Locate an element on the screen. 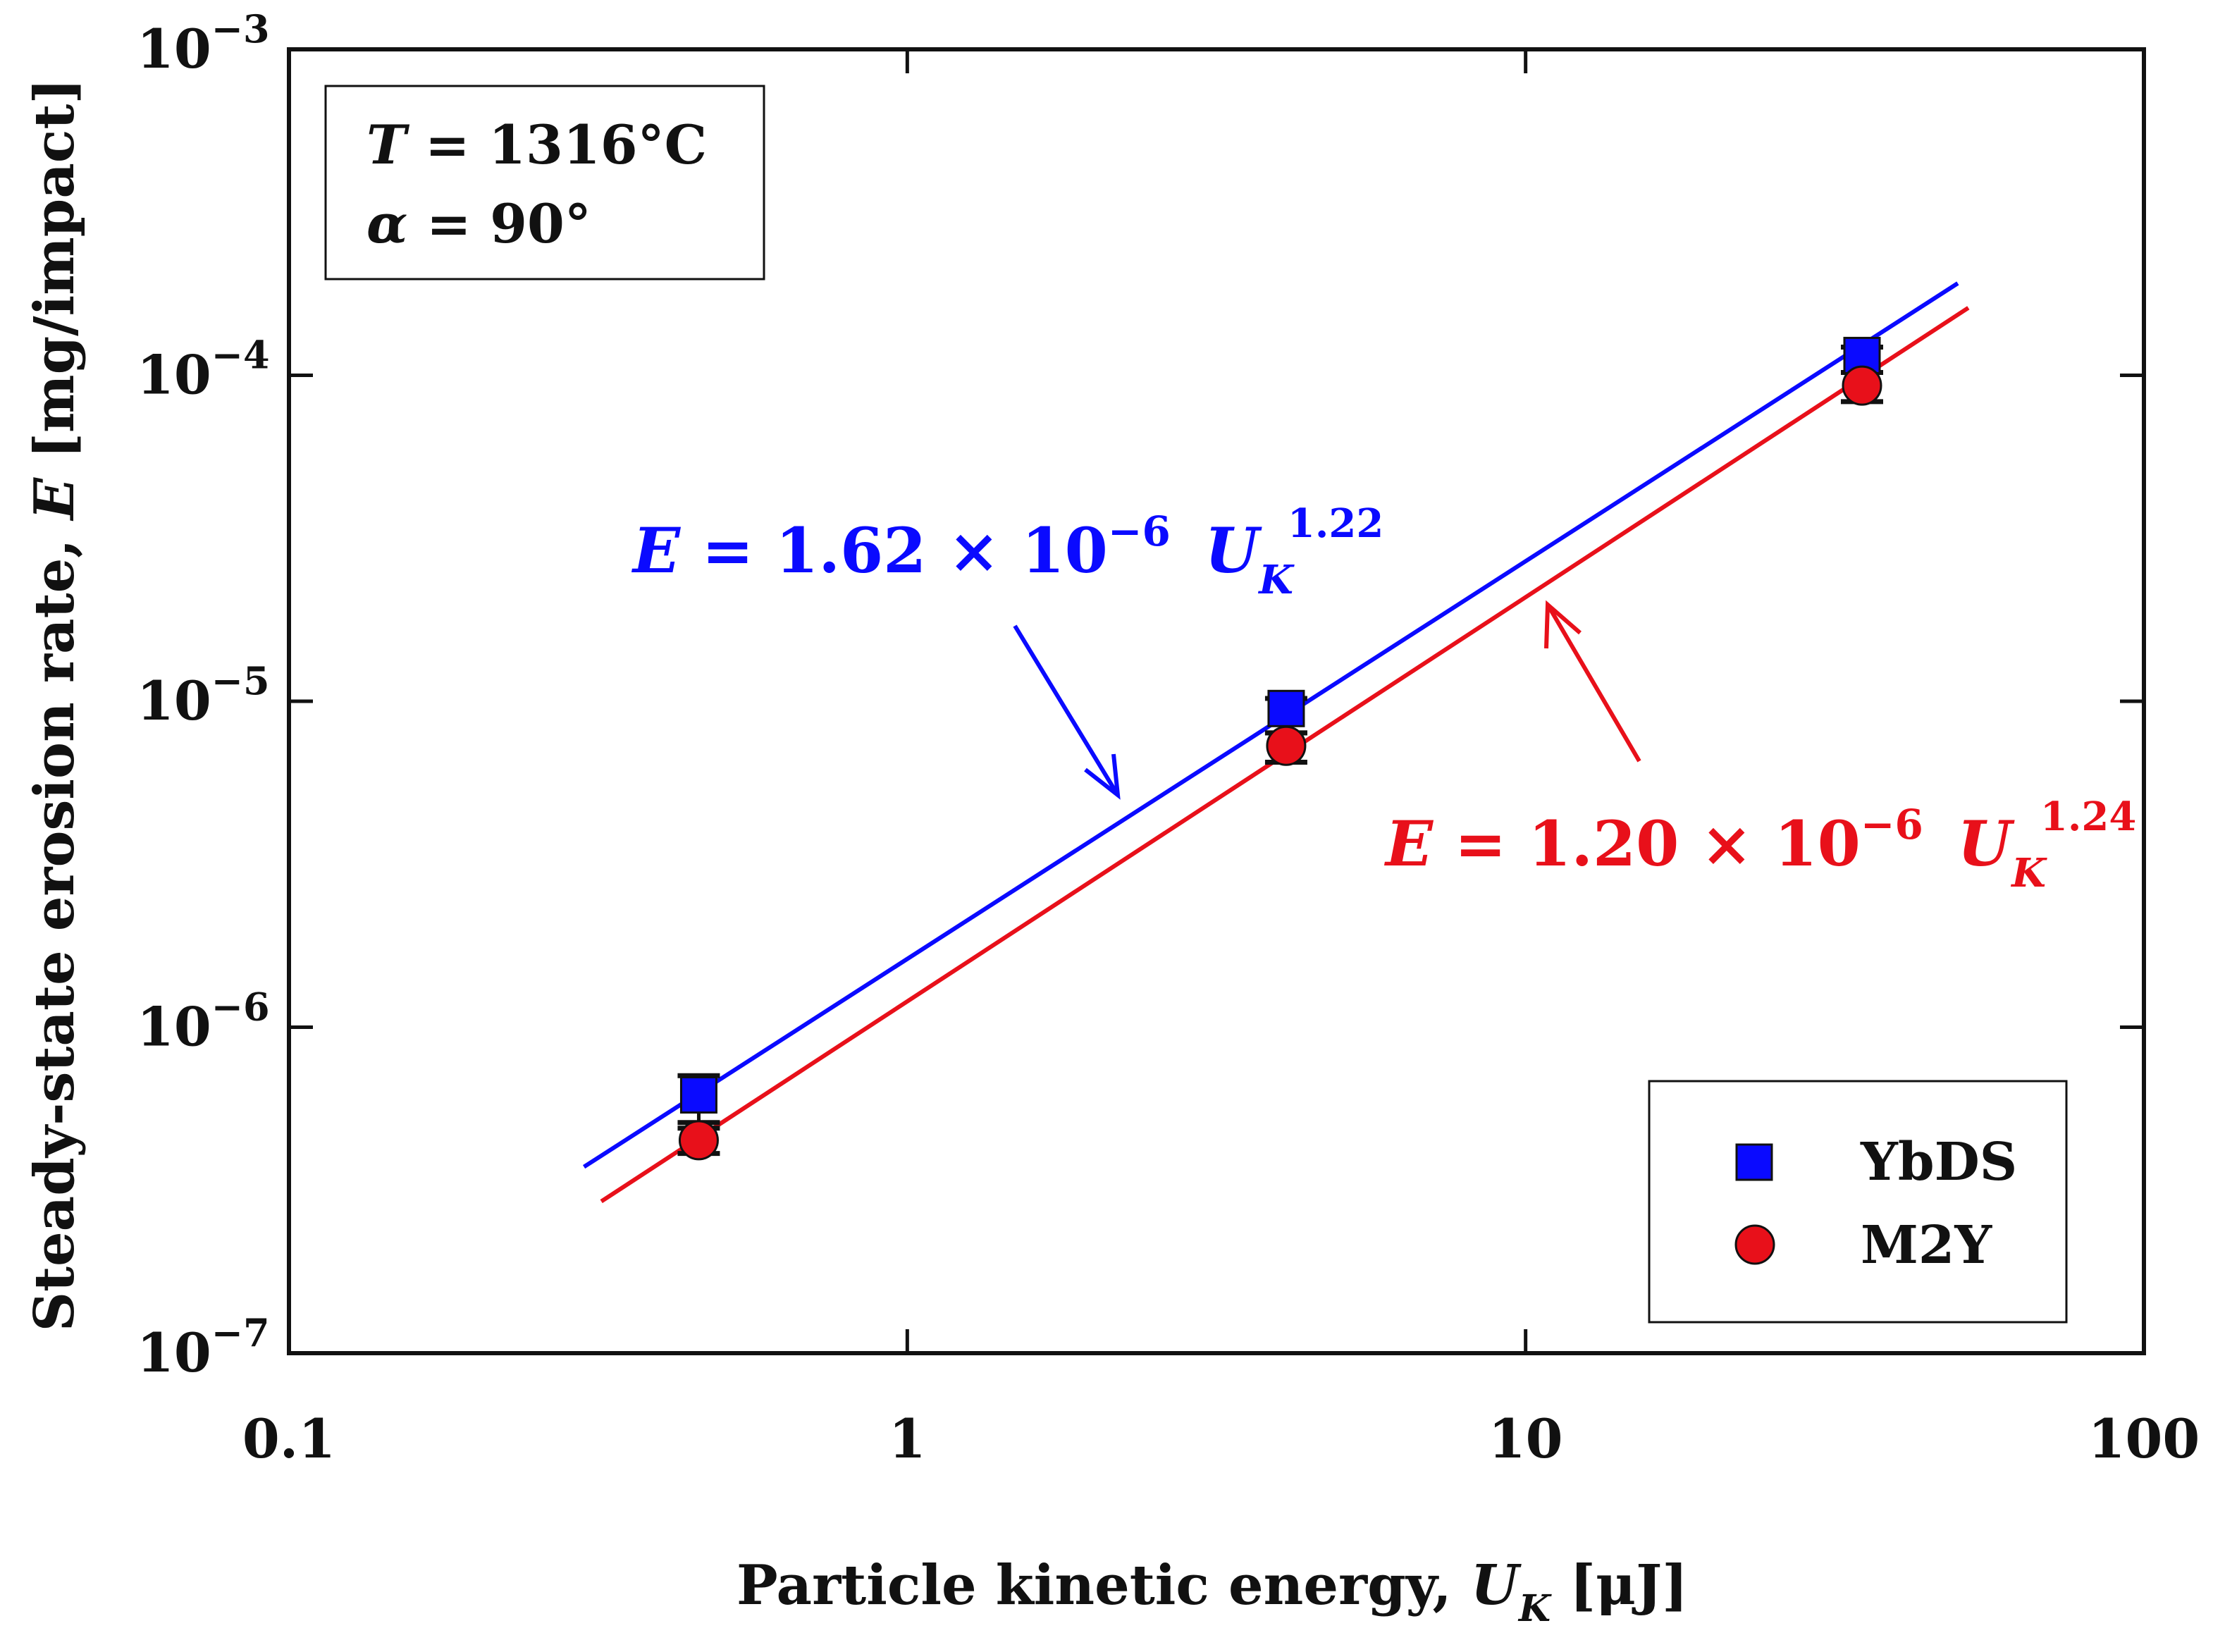 This screenshot has height=1652, width=2213. y-axis-title-var: E is located at coordinates (55, 499).